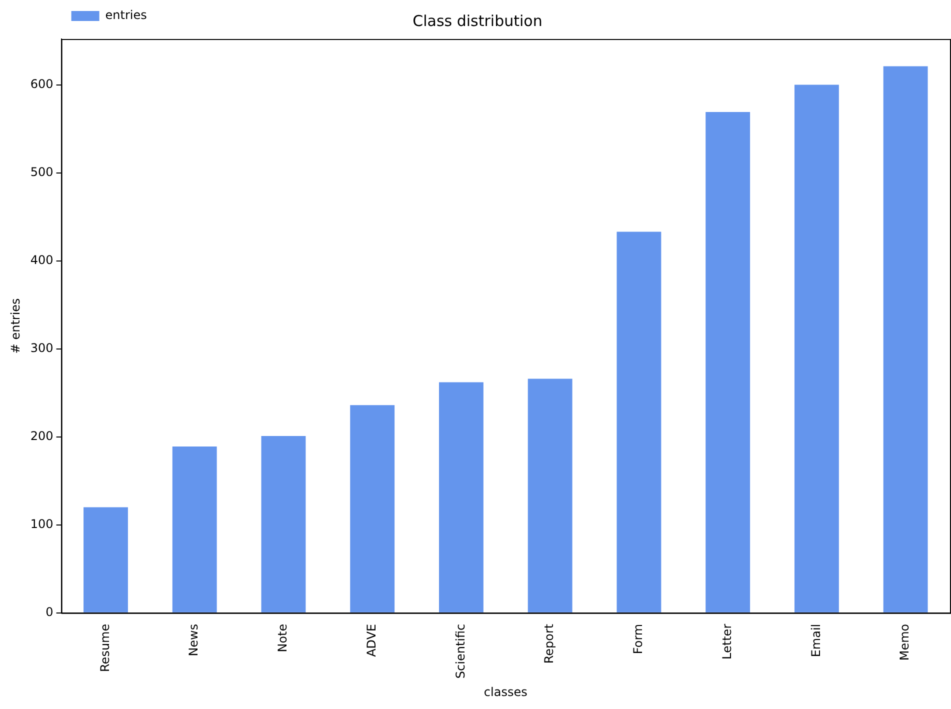  I want to click on x-tick-label: Scientific, so click(460, 651).